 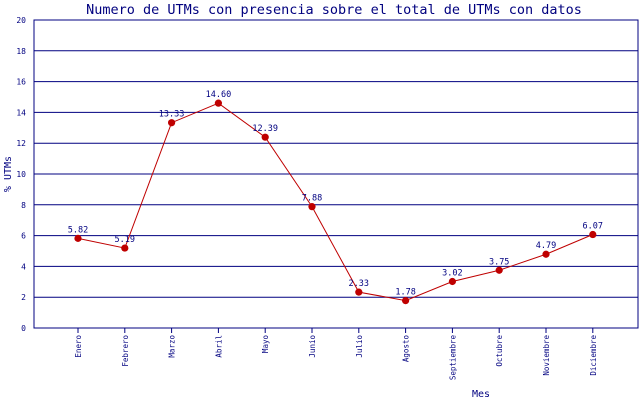 What do you see at coordinates (546, 355) in the screenshot?
I see `x-tick-label: Noviembre` at bounding box center [546, 355].